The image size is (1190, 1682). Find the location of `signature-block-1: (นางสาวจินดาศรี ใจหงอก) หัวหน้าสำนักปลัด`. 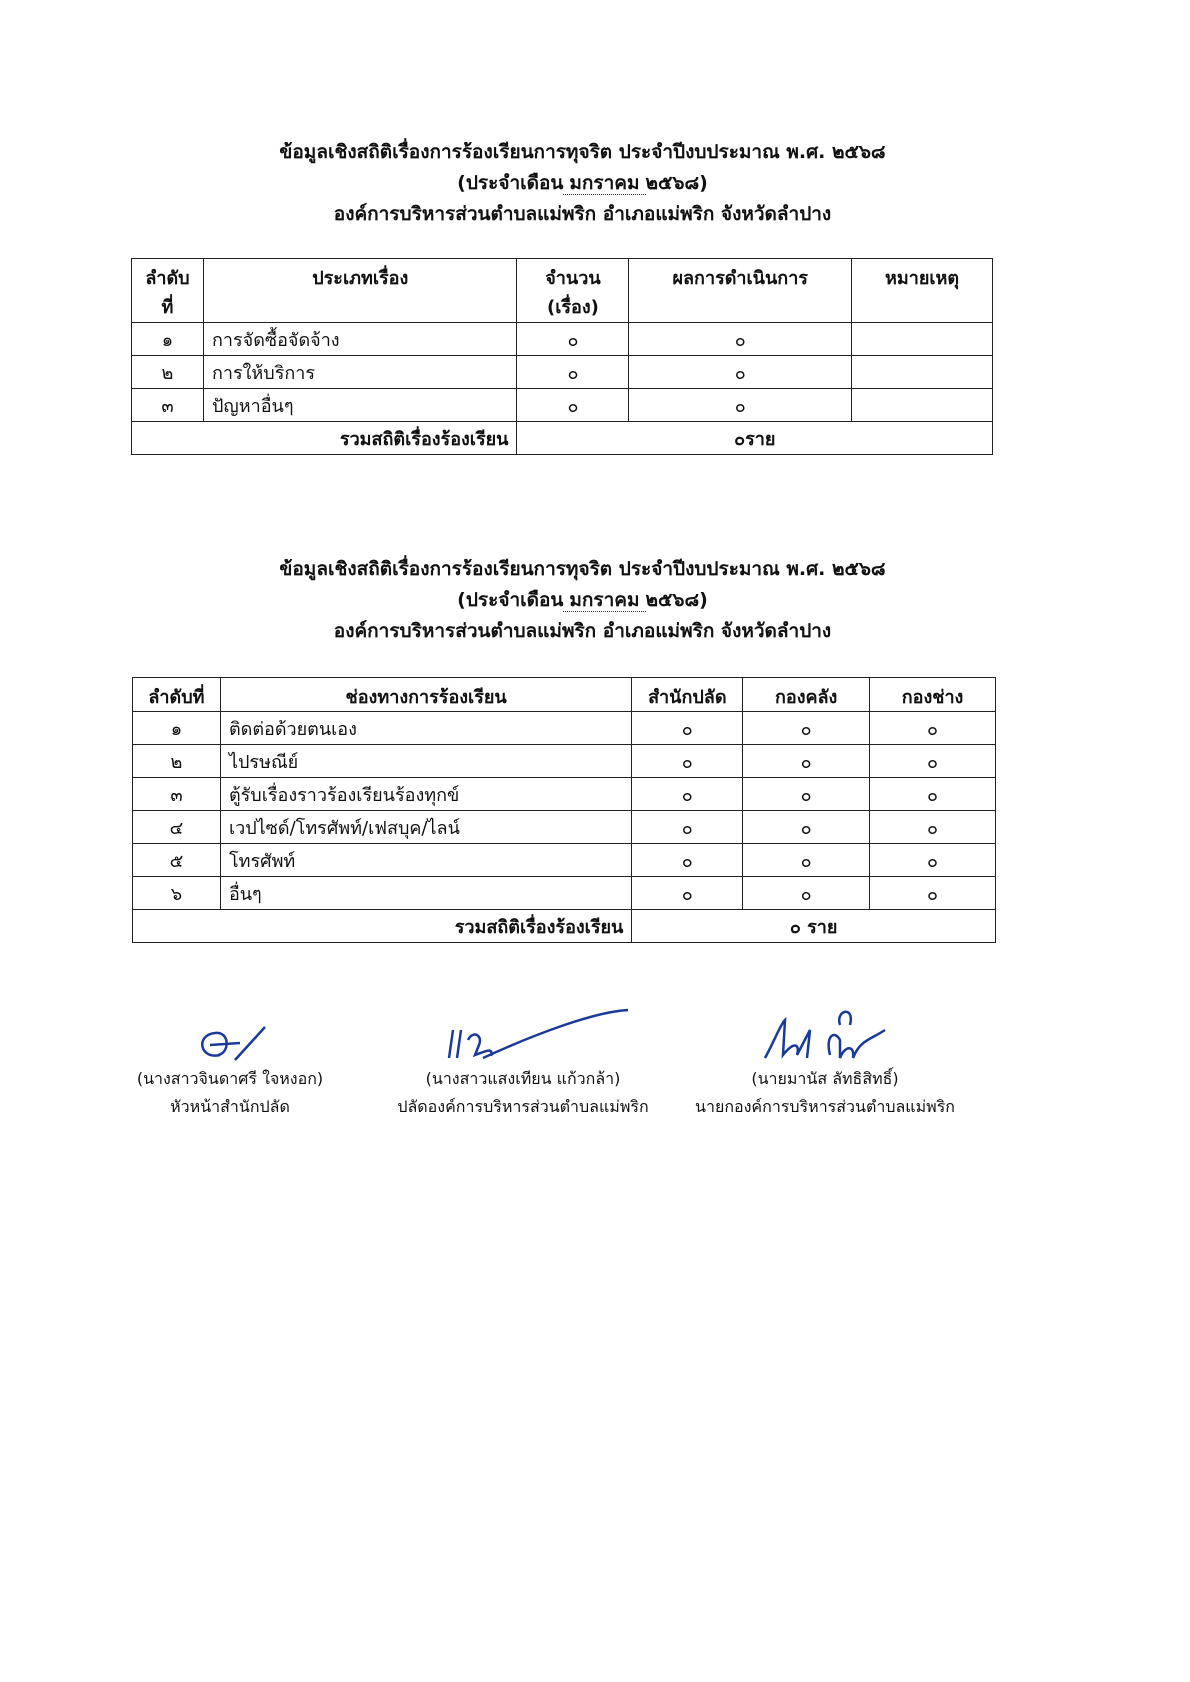

signature-block-1: (นางสาวจินดาศรี ใจหงอก) หัวหน้าสำนักปลัด is located at coordinates (230, 1068).